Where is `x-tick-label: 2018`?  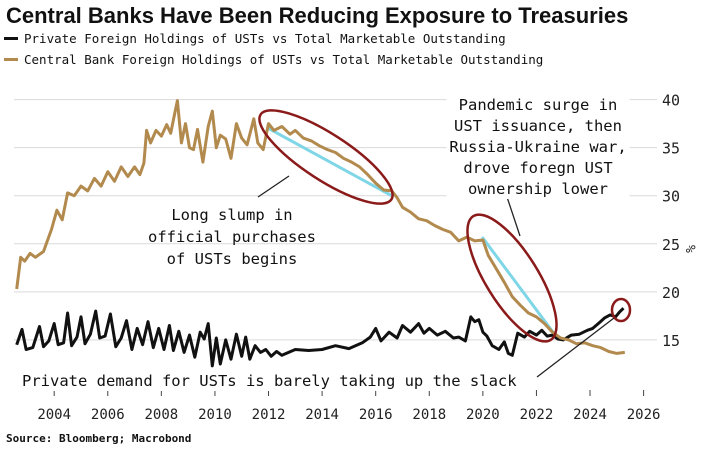 x-tick-label: 2018 is located at coordinates (429, 415).